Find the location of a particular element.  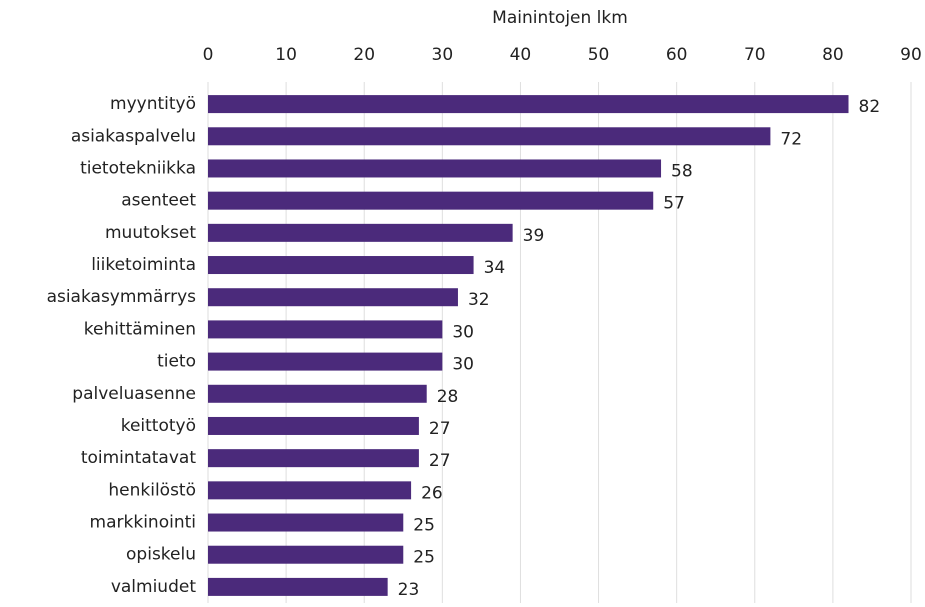

y-tick-label: keittotyö is located at coordinates (158, 426).